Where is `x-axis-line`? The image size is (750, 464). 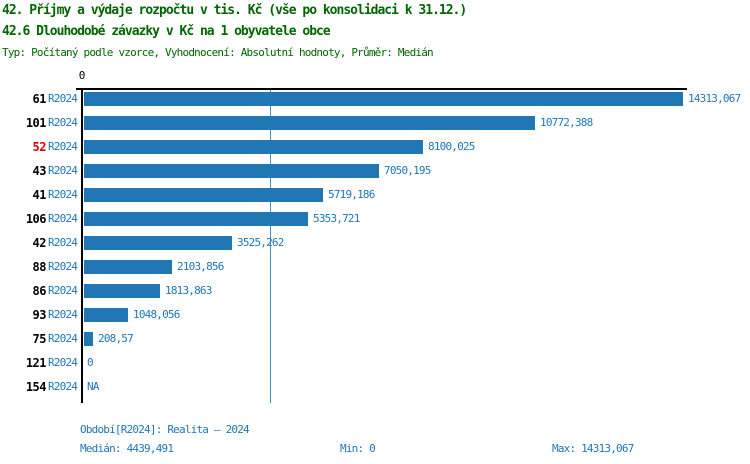 x-axis-line is located at coordinates (381, 89).